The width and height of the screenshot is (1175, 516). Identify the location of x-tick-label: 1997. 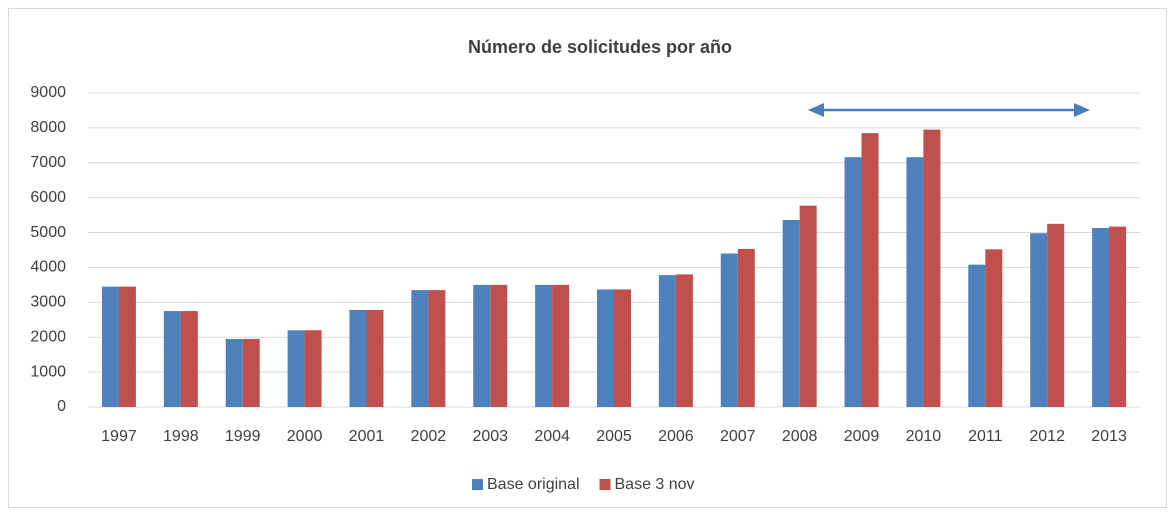
(119, 436).